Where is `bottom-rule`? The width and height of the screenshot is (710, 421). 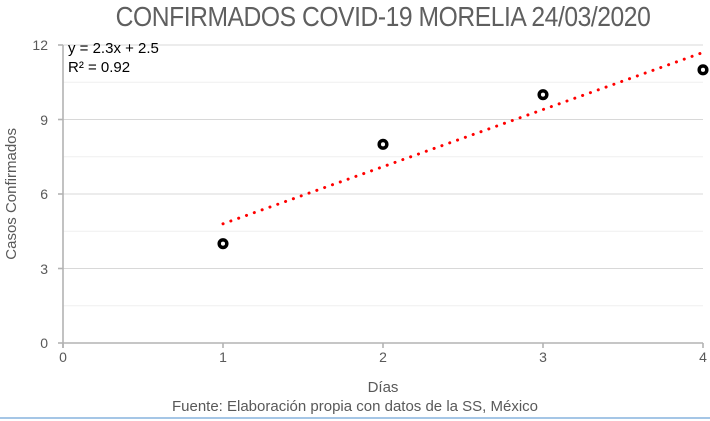
bottom-rule is located at coordinates (355, 418).